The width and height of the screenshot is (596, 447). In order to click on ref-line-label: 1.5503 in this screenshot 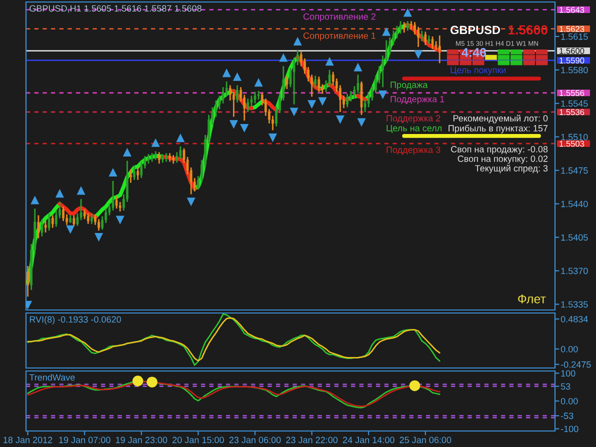, I will do `click(572, 143)`.